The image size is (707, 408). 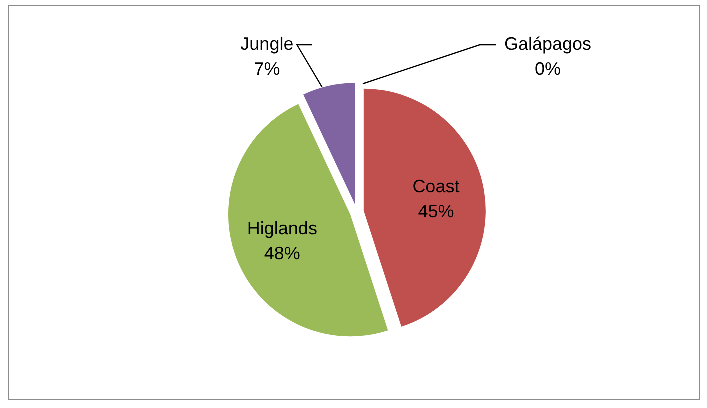 What do you see at coordinates (436, 211) in the screenshot?
I see `data-label: 45%` at bounding box center [436, 211].